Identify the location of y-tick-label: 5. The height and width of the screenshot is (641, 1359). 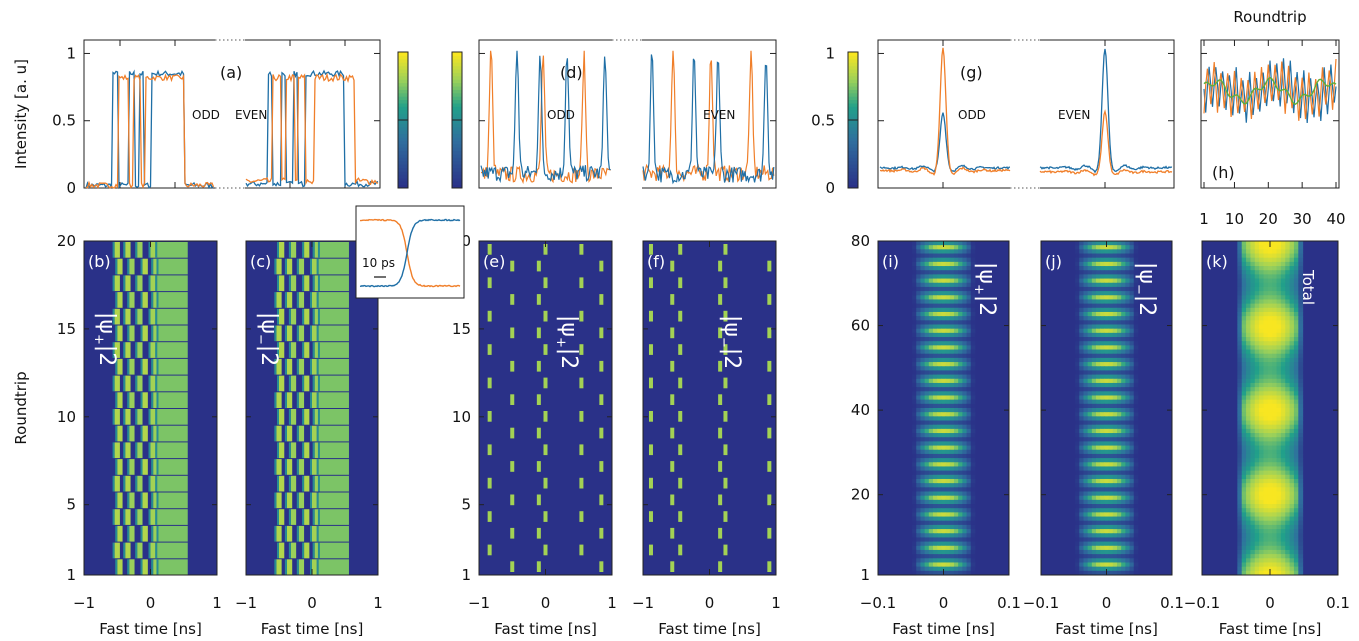
(466, 505).